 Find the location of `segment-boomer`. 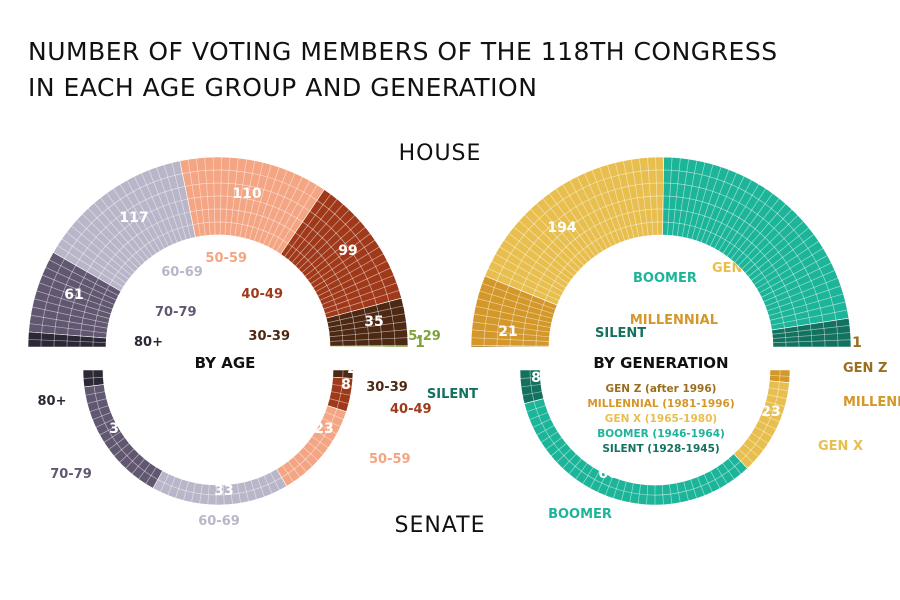

segment-boomer is located at coordinates (756, 243).